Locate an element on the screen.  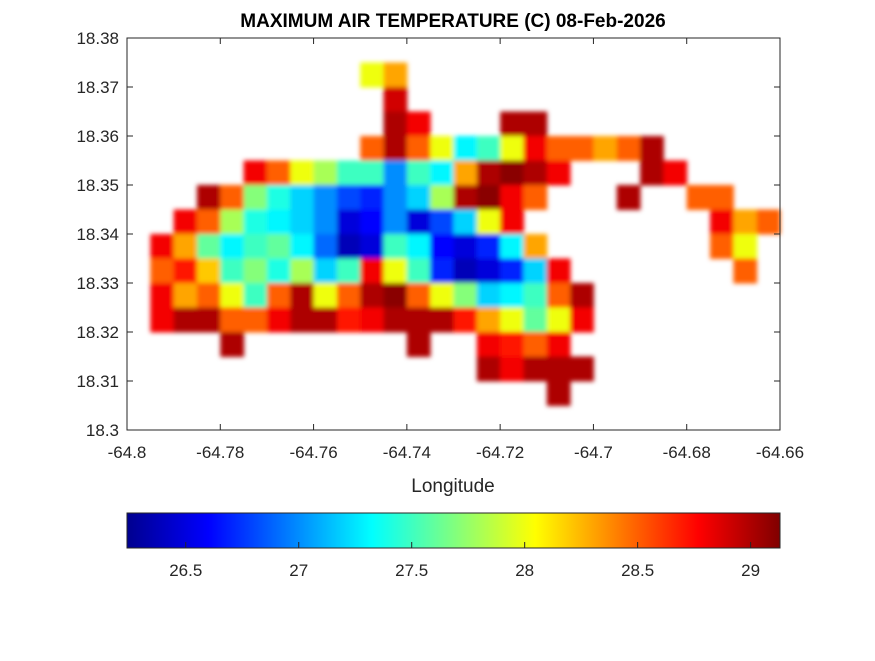
x-tick-label: -64.68 is located at coordinates (687, 452).